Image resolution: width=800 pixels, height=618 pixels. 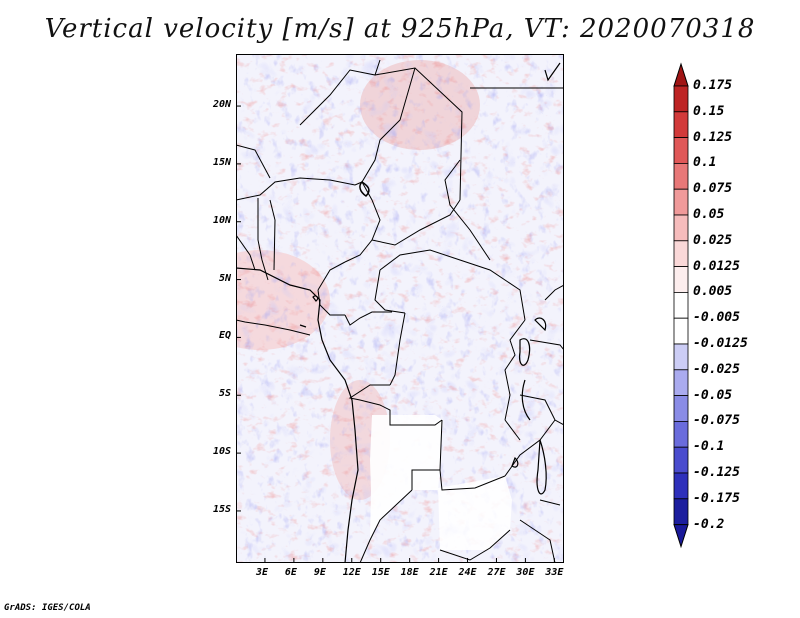 What do you see at coordinates (705, 163) in the screenshot?
I see `colorbar-level-label: 0.1` at bounding box center [705, 163].